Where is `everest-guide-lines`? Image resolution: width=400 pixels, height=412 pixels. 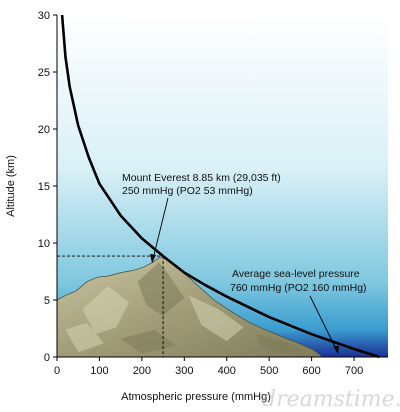
everest-guide-lines is located at coordinates (110, 306).